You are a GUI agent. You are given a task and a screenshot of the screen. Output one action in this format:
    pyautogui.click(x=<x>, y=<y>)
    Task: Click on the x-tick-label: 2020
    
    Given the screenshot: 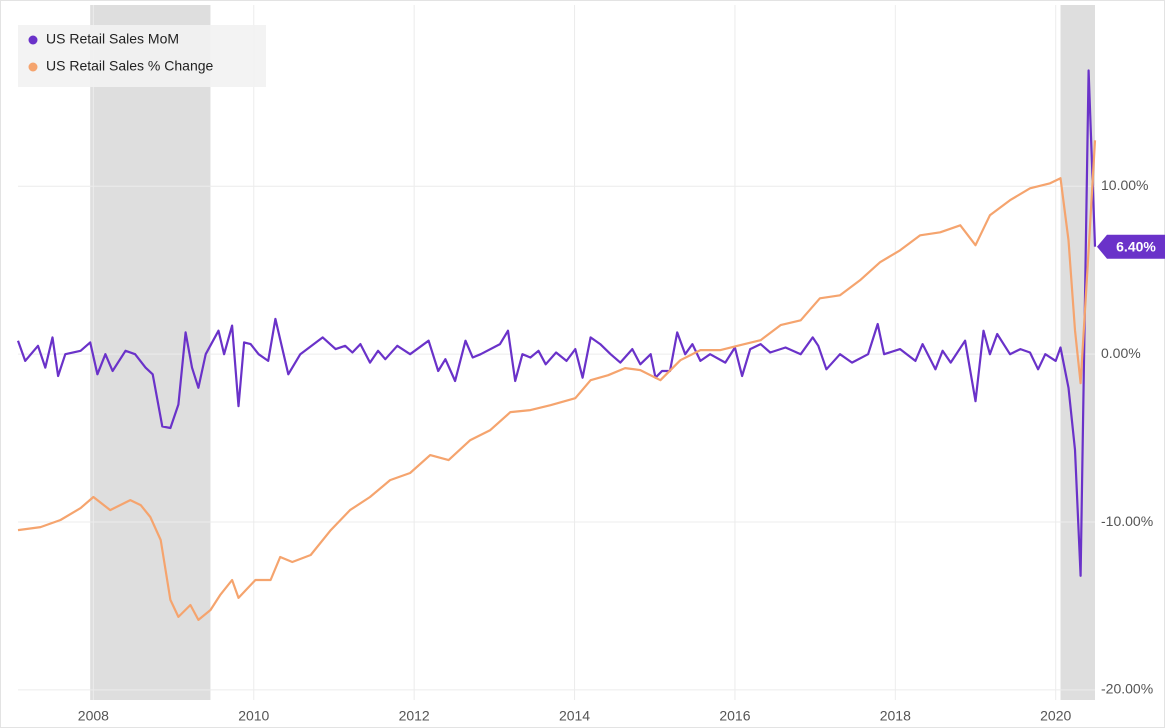 What is the action you would take?
    pyautogui.click(x=1055, y=716)
    